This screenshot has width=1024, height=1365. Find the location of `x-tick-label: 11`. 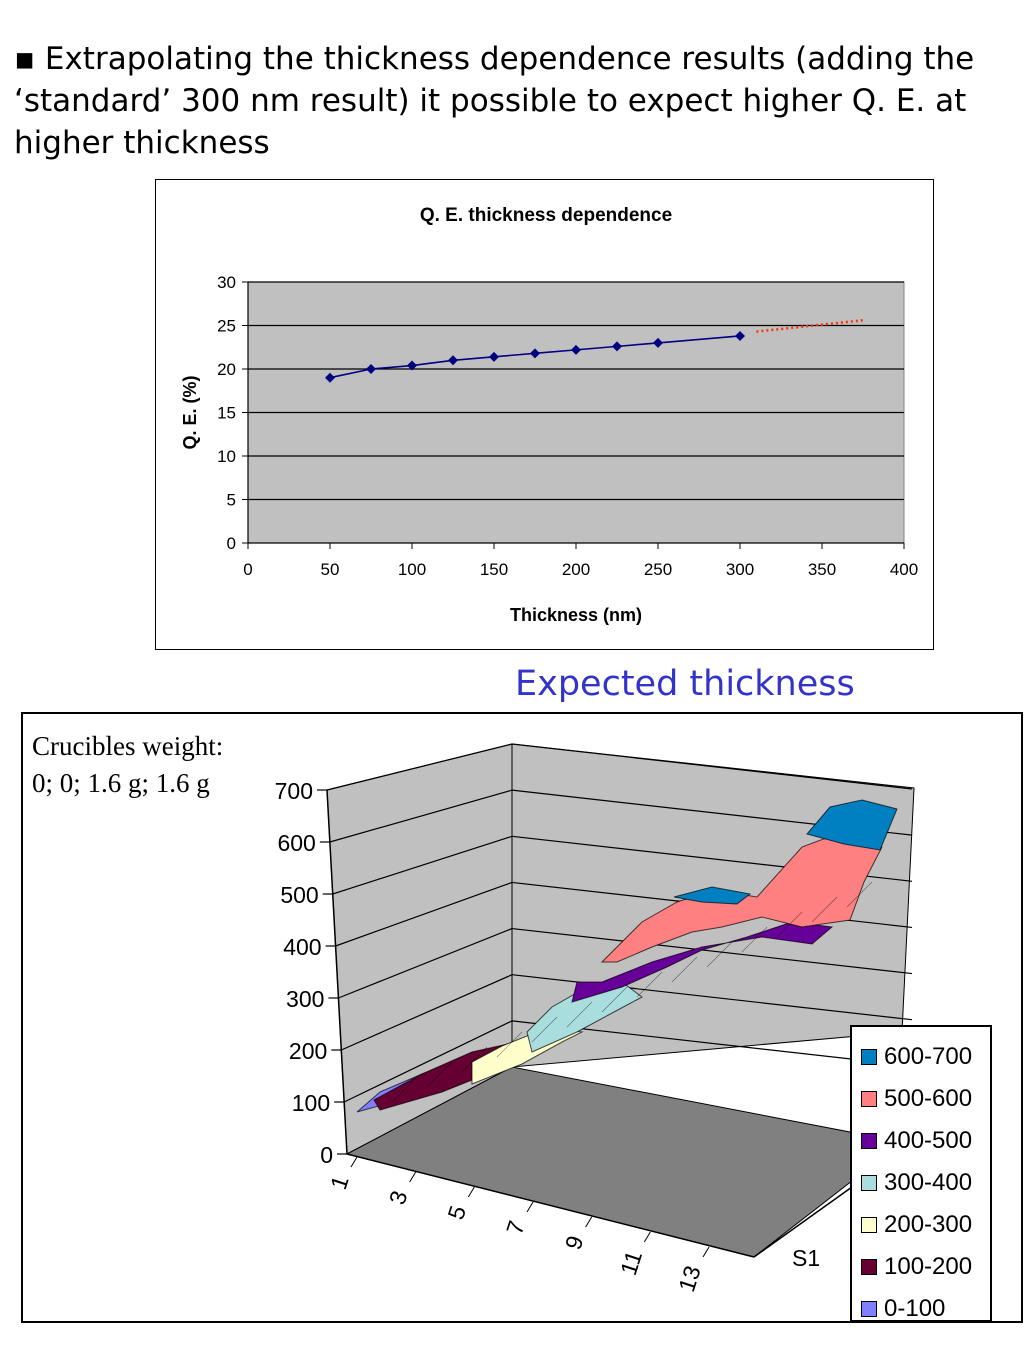

x-tick-label: 11 is located at coordinates (631, 1263).